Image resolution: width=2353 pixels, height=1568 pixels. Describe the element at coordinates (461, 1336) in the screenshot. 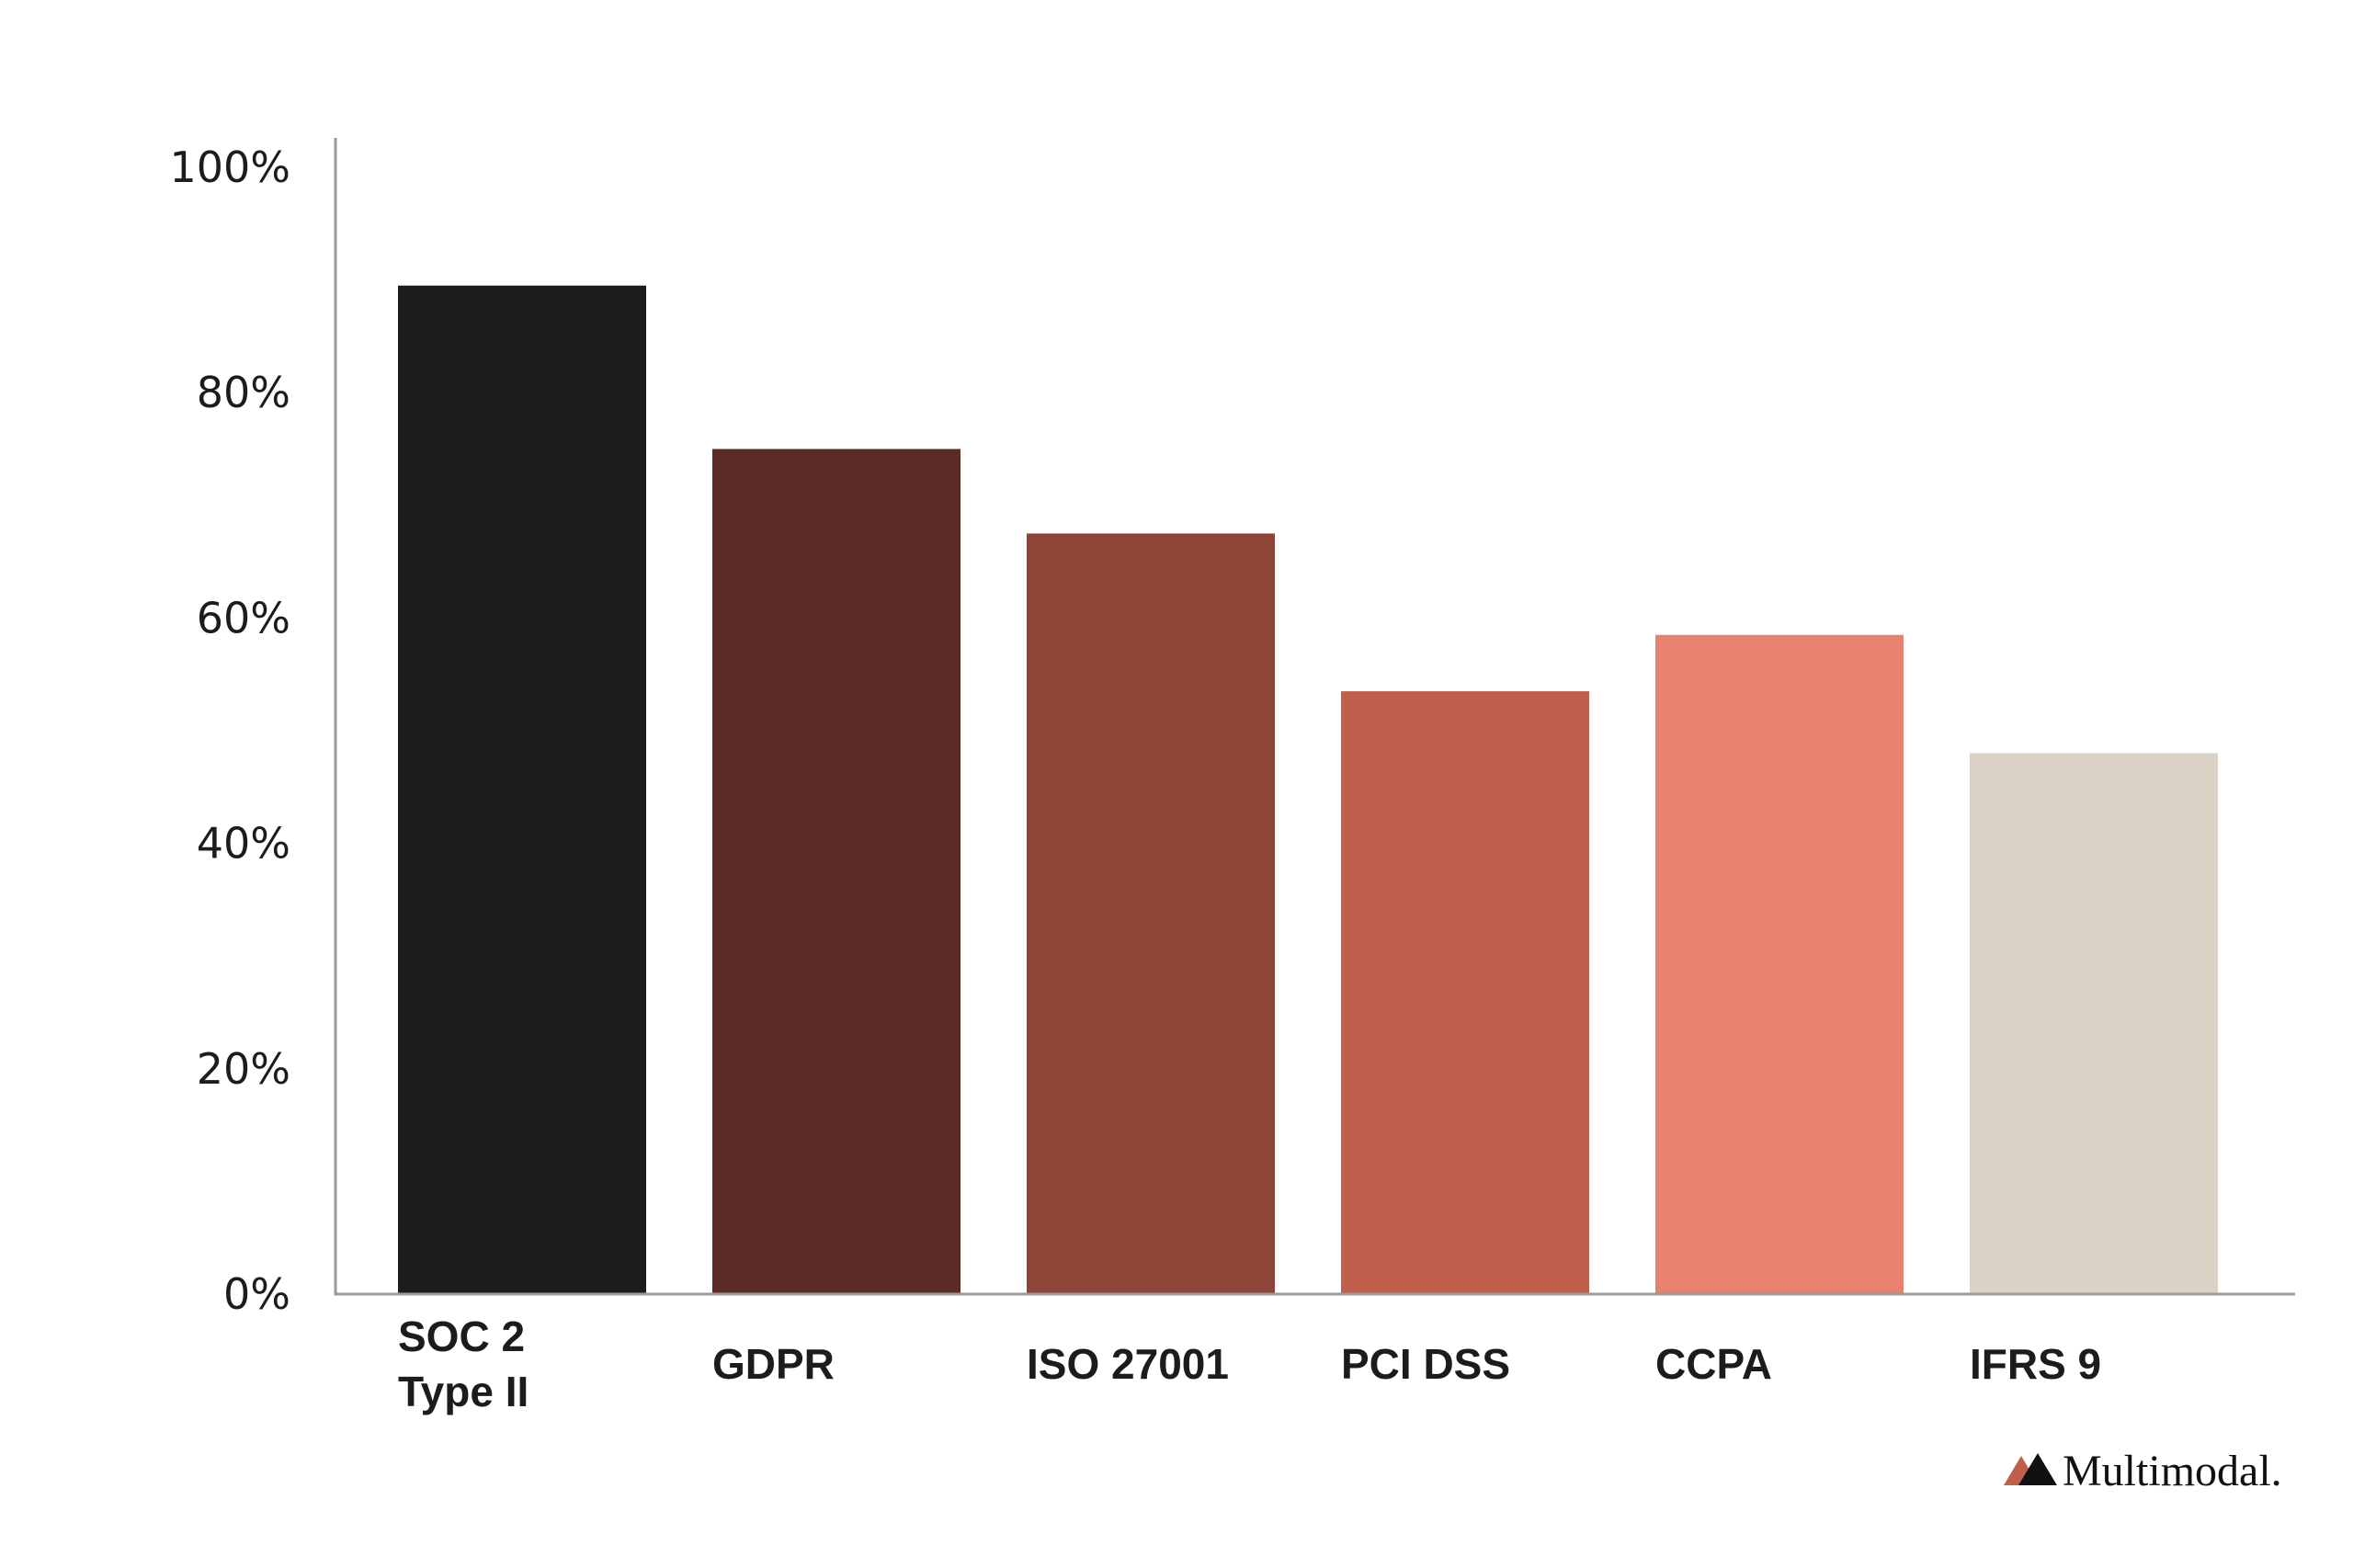

I see `x-category-label: SOC 2` at that location.